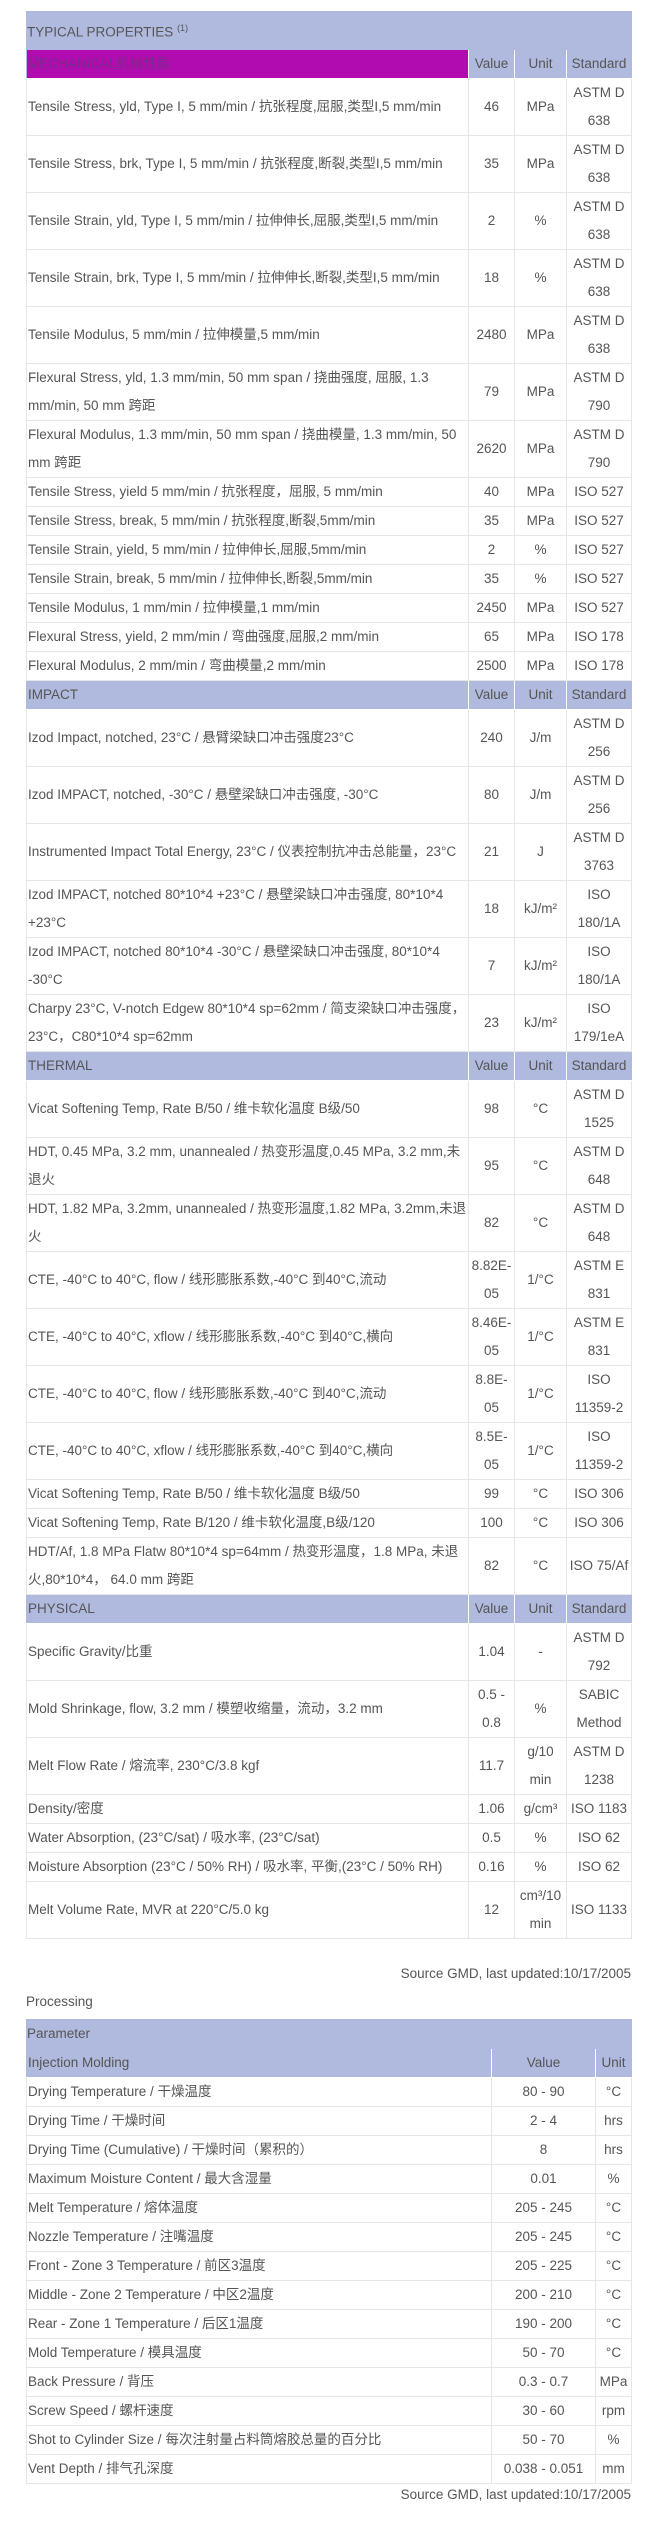 This screenshot has width=660, height=2527. Describe the element at coordinates (599, 1708) in the screenshot. I see `property-standard: SABIC Method` at that location.